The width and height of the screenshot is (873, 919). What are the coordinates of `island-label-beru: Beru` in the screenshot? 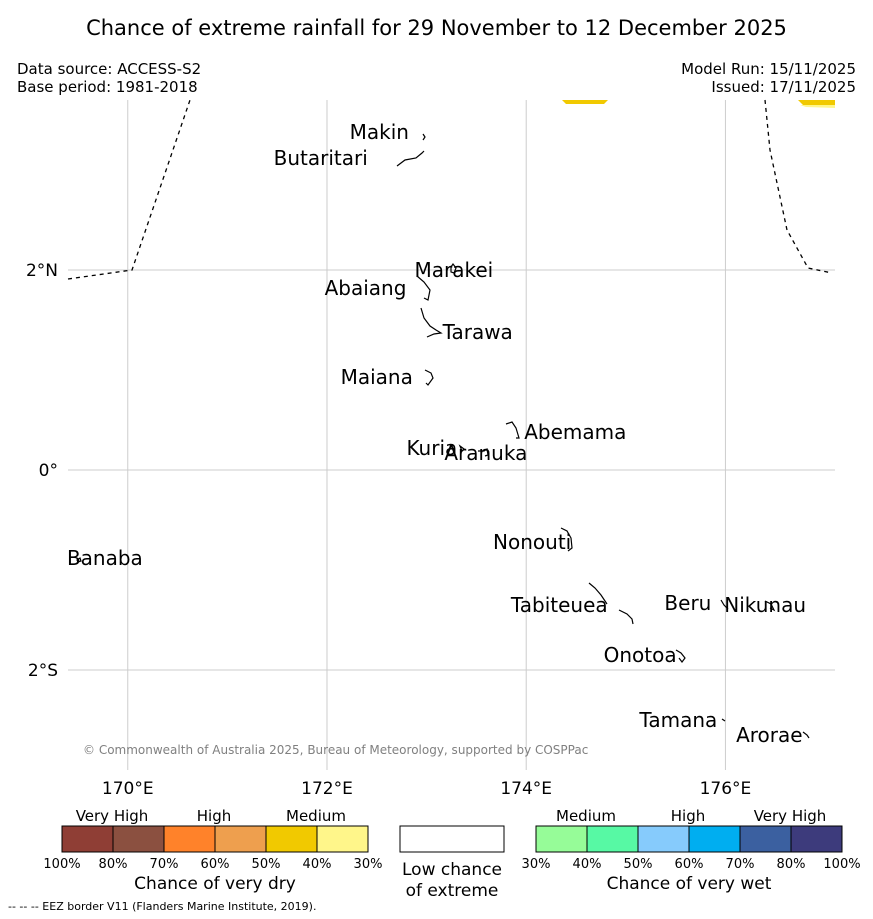 It's located at (687, 603).